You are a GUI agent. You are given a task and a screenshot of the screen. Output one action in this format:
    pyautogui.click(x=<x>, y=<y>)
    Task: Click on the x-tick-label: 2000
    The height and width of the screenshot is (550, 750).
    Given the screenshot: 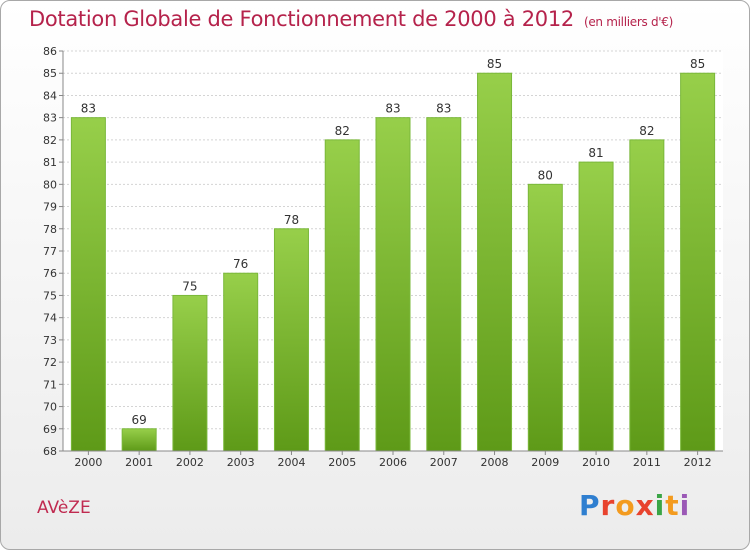 What is the action you would take?
    pyautogui.click(x=88, y=462)
    